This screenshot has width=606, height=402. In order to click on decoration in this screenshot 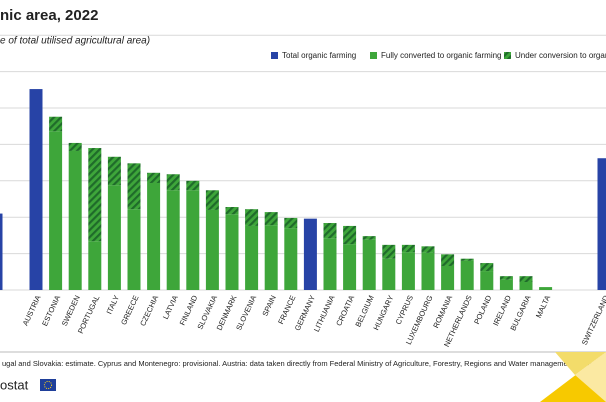, I will do `click(573, 377)`.